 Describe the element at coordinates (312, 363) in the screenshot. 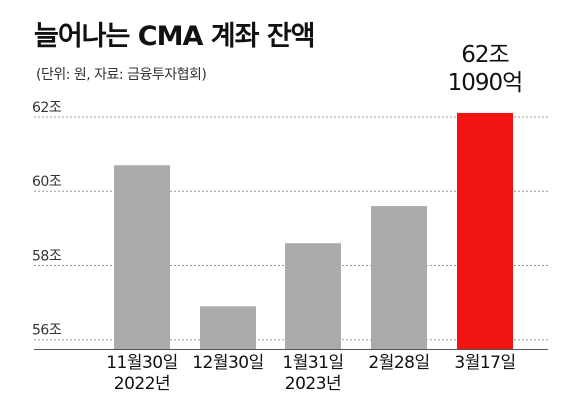

I see `x-tick-label: 1월31일` at that location.